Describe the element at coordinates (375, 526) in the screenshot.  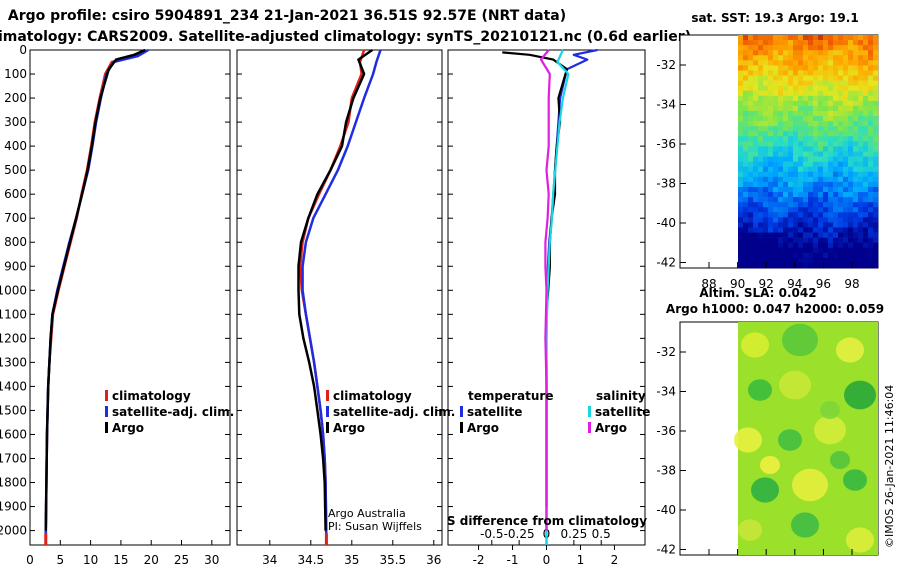
I see `credit-line2: PI: Susan Wijffels` at that location.